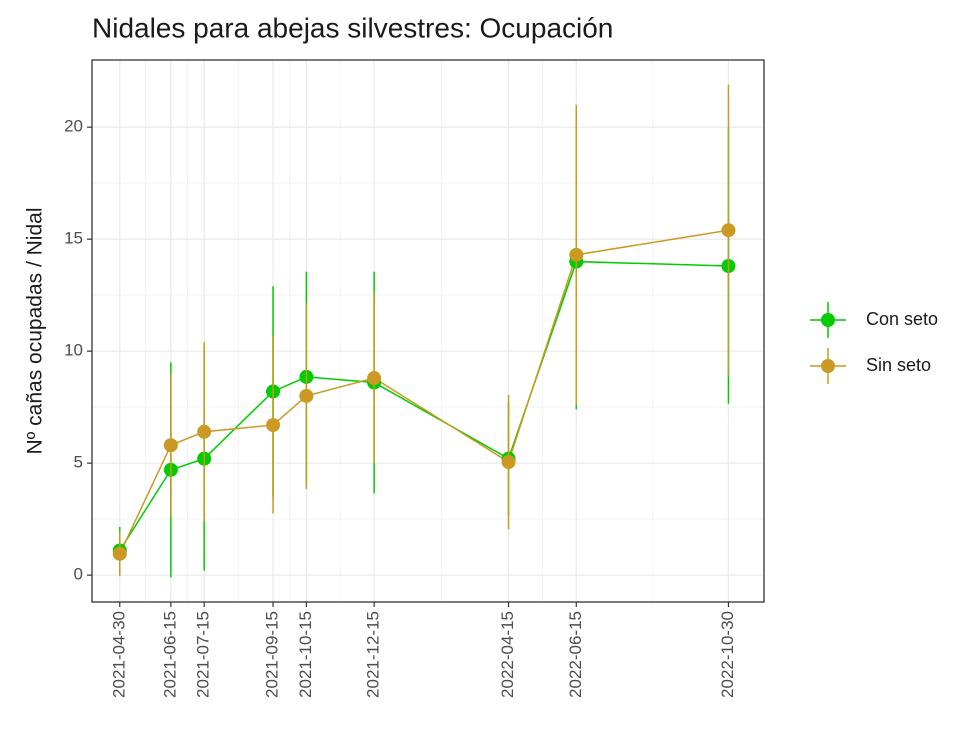  I want to click on x-tick-label: 2021-09-15, so click(272, 654).